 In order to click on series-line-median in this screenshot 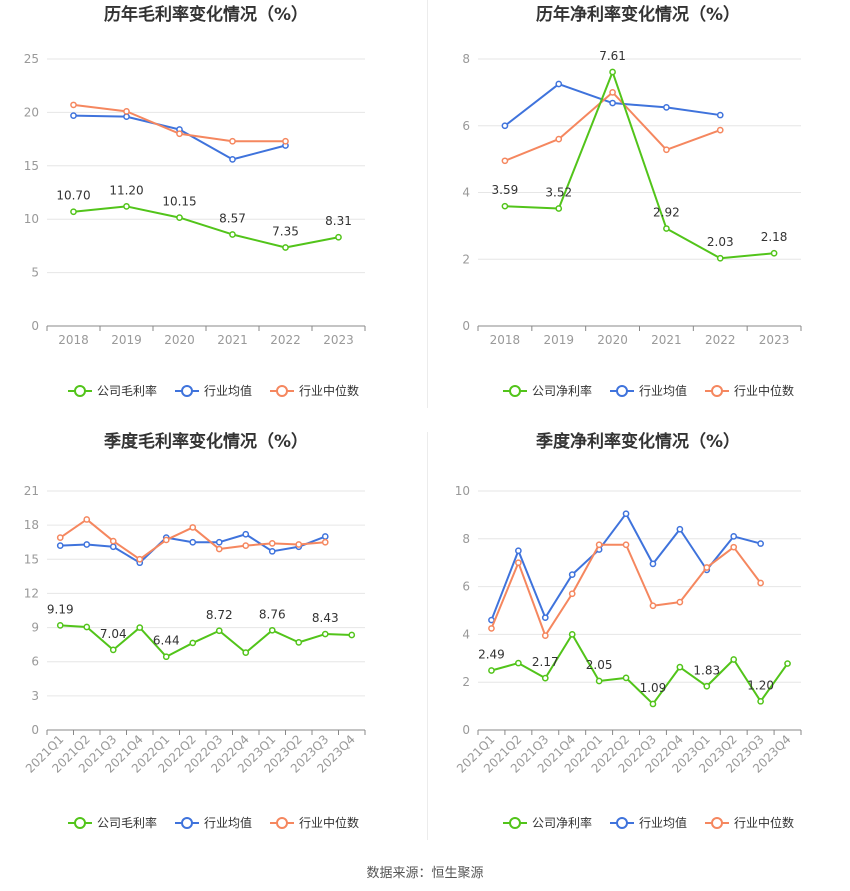, I will do `click(626, 590)`.